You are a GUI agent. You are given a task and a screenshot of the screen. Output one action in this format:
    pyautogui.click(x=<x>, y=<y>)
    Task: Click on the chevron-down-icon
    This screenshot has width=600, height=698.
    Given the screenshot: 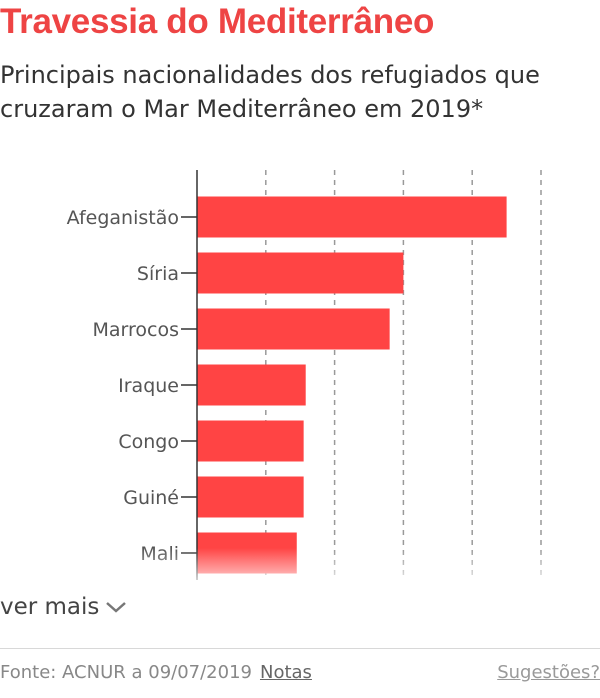 What is the action you would take?
    pyautogui.click(x=116, y=607)
    